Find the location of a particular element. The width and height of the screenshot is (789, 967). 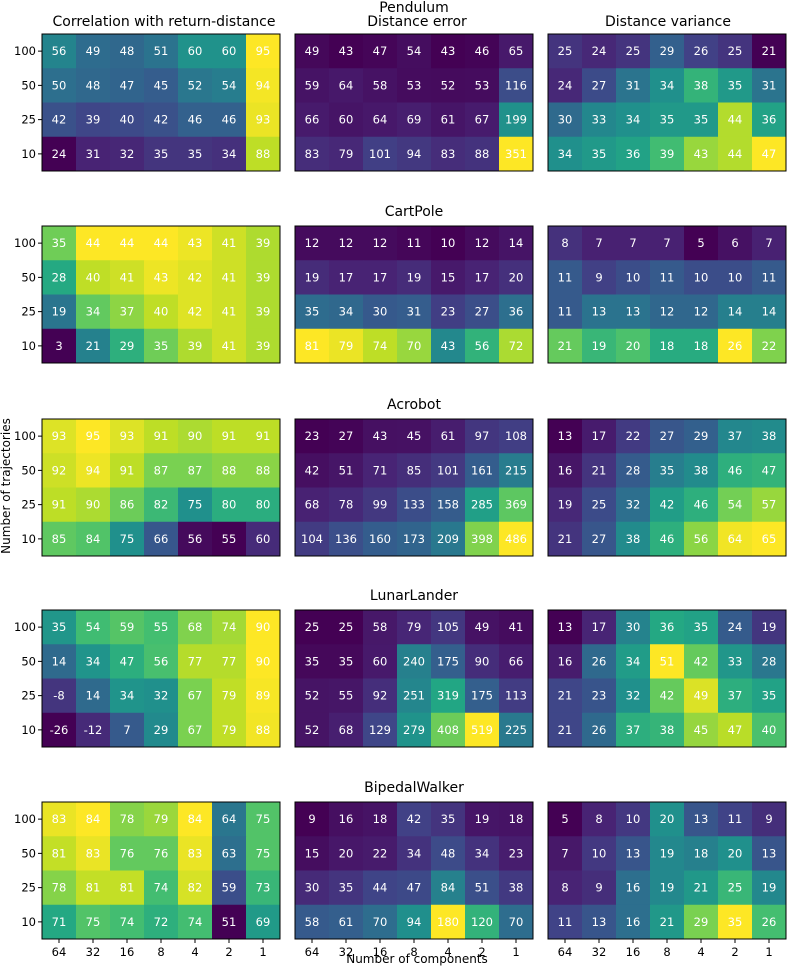

cell-value-label: 209 is located at coordinates (448, 539).